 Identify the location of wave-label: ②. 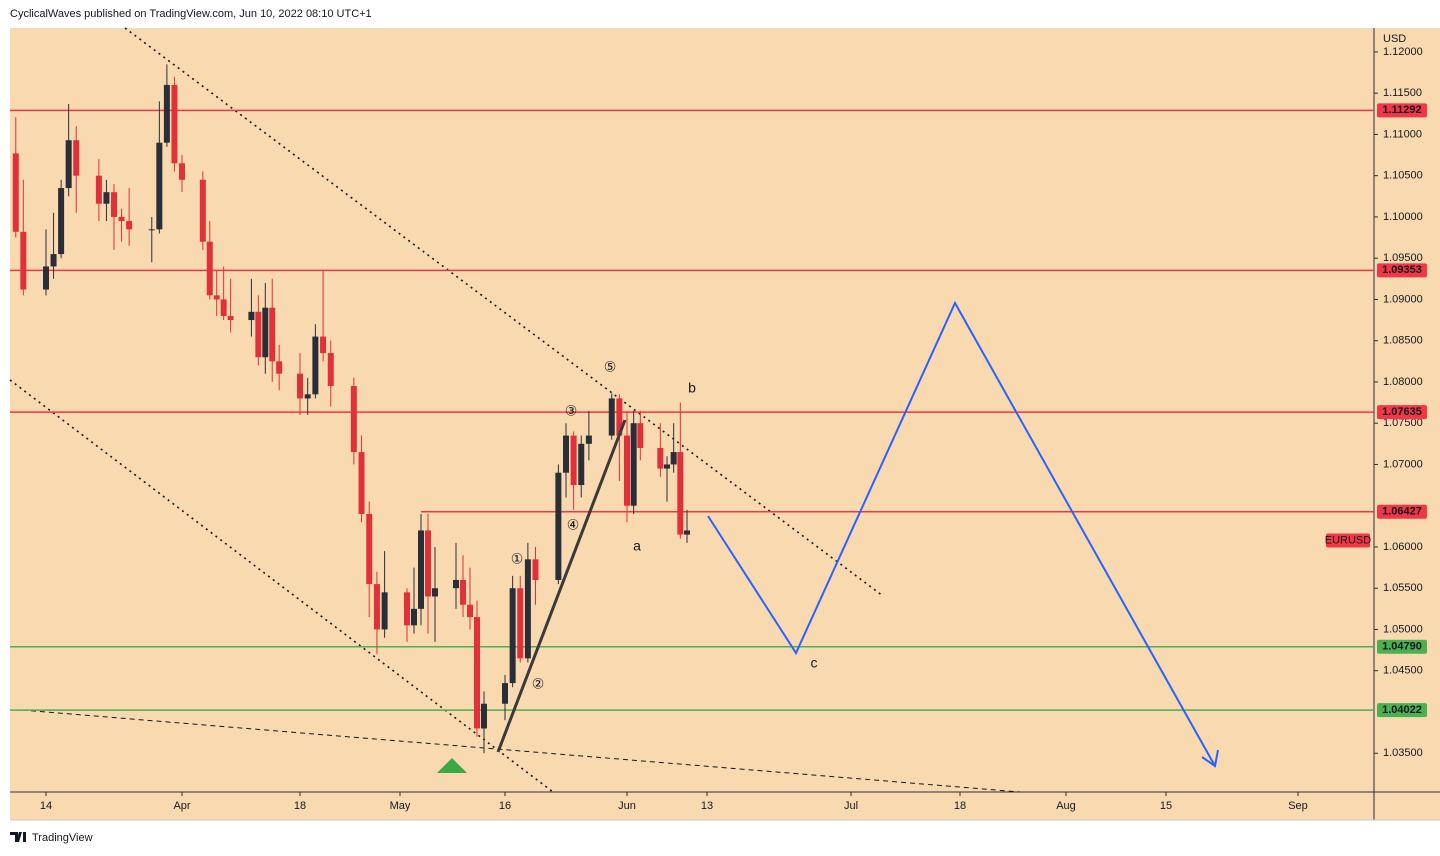
(538, 684).